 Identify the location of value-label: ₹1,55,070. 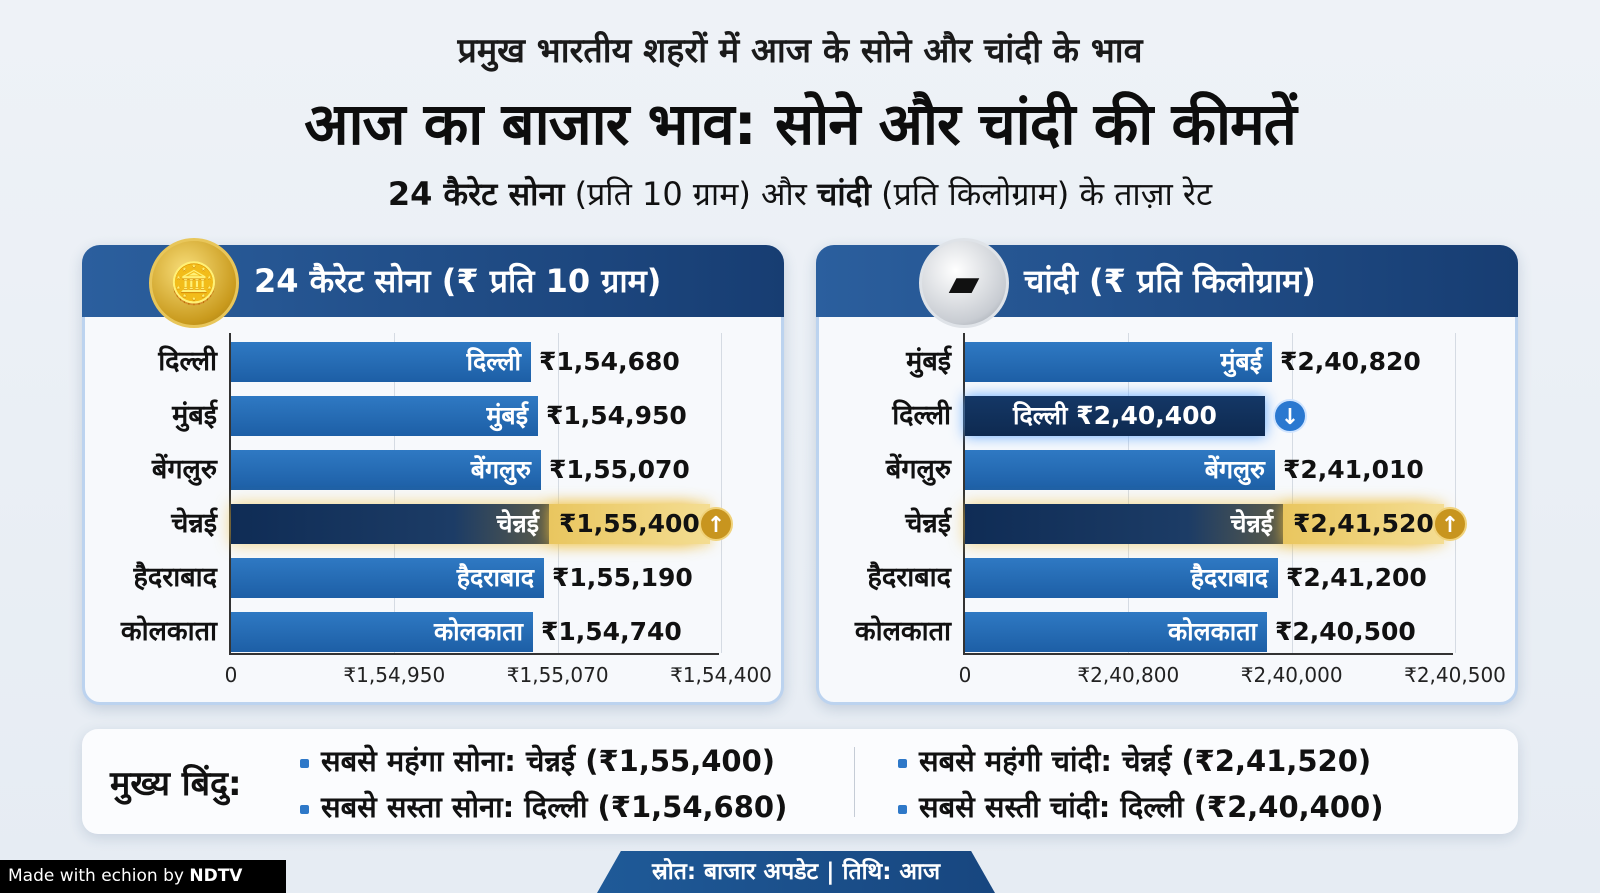
(619, 469).